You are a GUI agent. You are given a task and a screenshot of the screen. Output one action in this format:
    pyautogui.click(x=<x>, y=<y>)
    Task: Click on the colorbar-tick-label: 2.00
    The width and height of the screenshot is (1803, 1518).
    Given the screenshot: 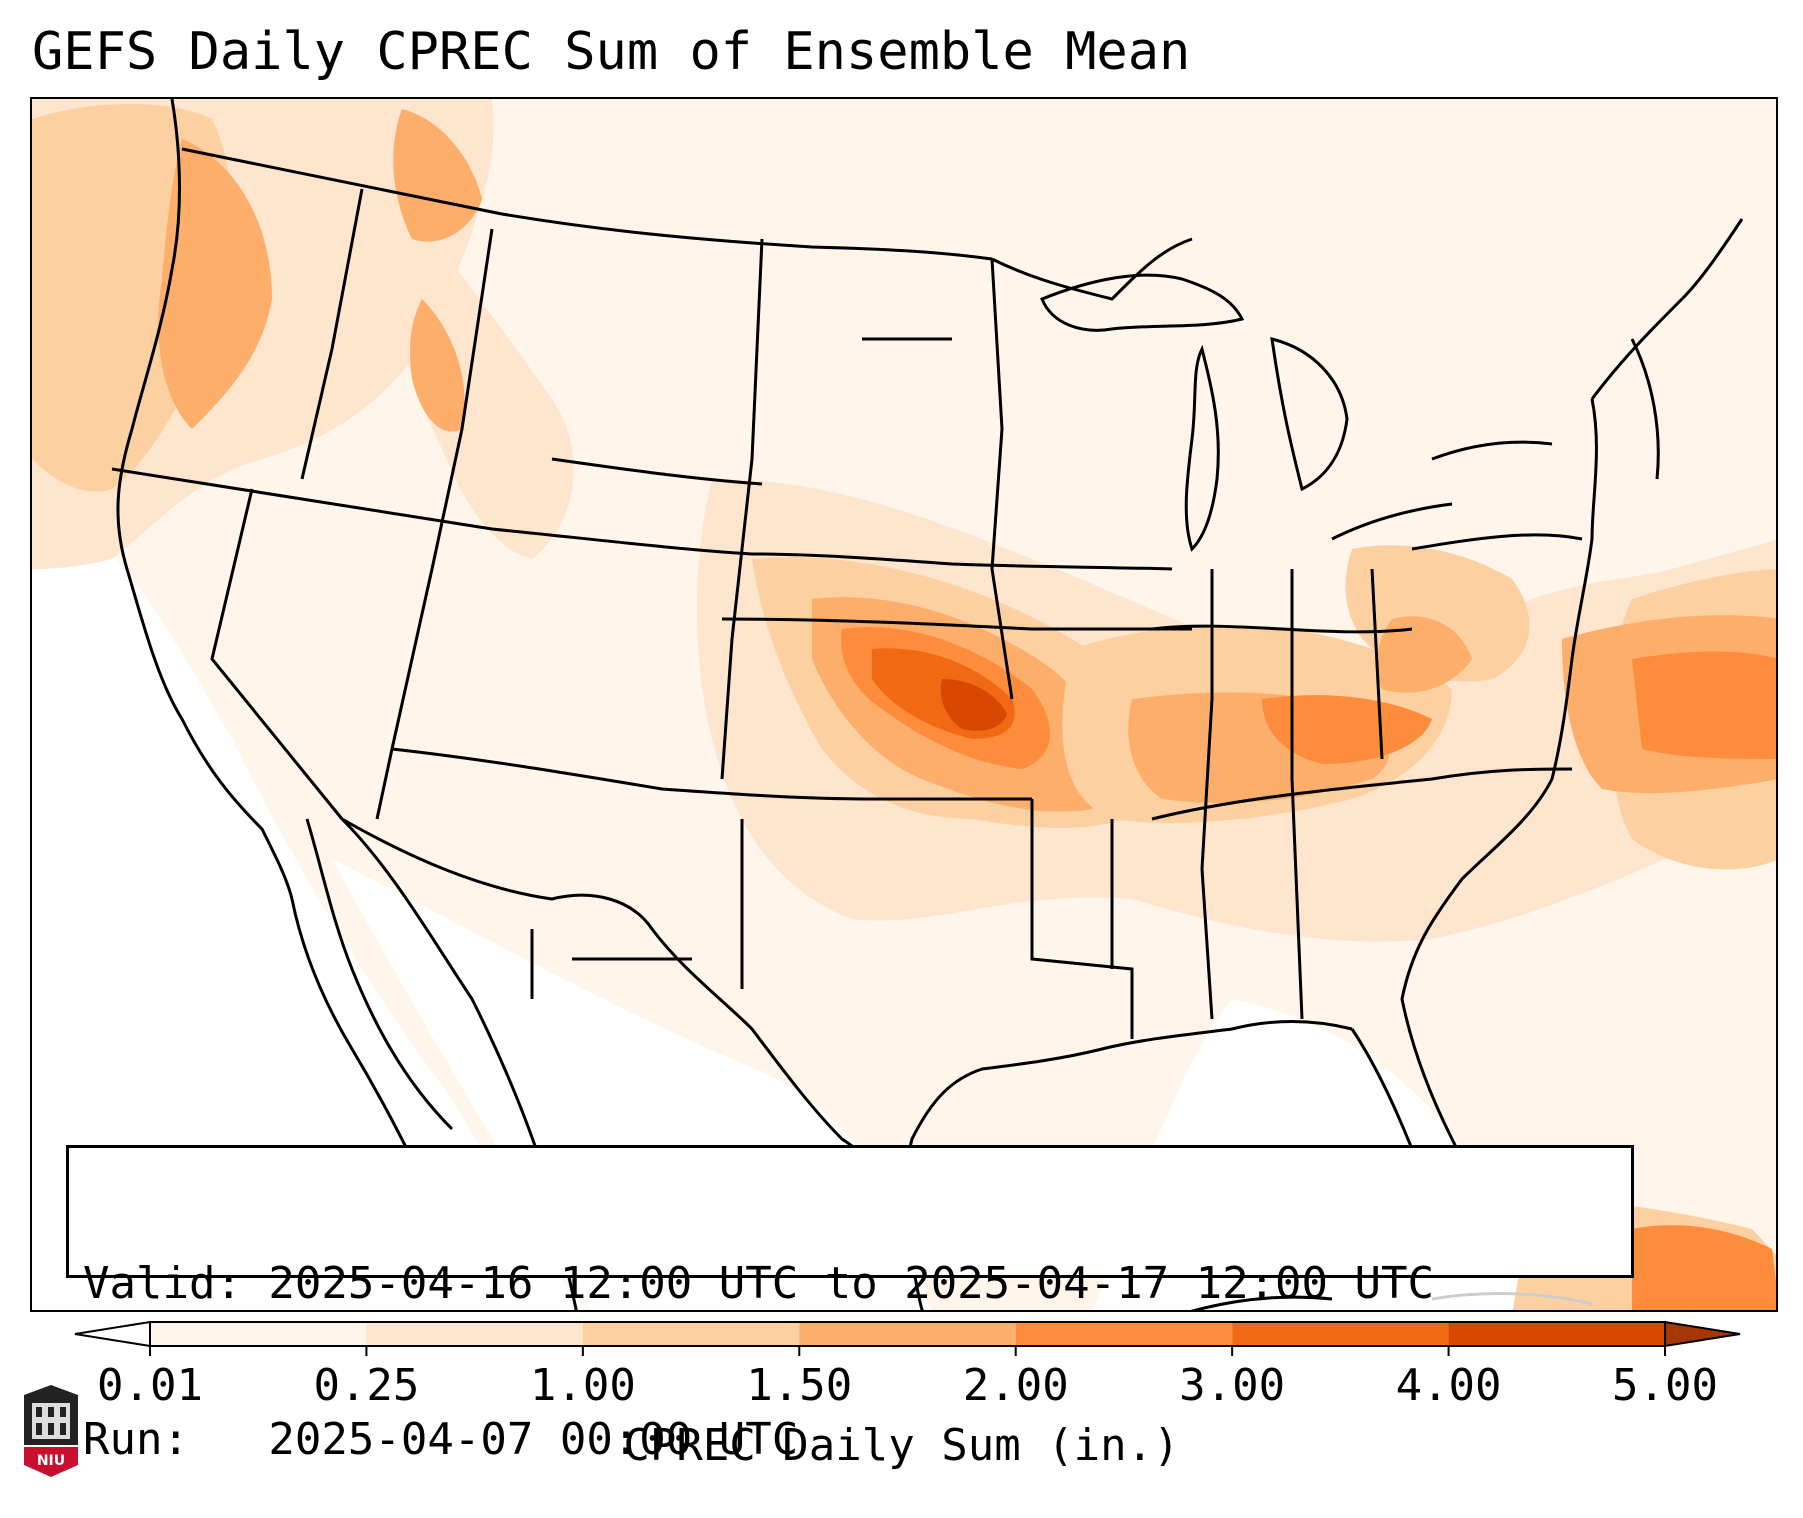 What is the action you would take?
    pyautogui.click(x=1015, y=1385)
    